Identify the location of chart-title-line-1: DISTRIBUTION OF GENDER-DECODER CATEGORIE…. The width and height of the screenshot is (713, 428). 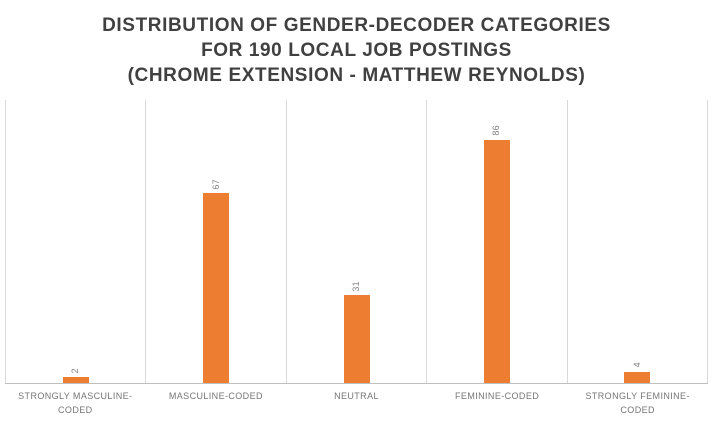
(356, 25).